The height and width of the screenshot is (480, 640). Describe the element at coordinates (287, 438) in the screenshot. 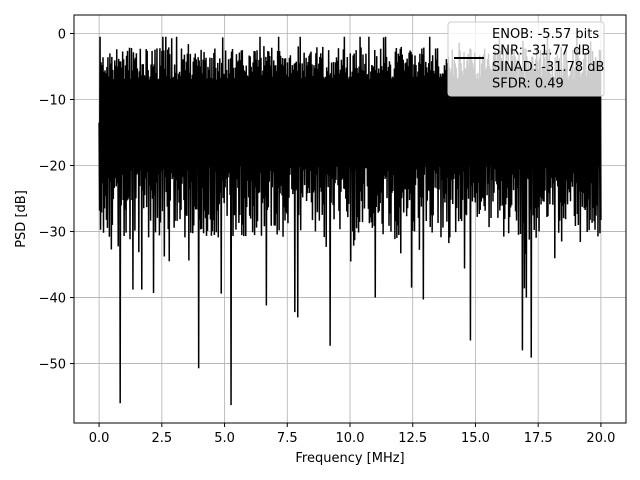

I see `x-tick-label: 7.5` at that location.